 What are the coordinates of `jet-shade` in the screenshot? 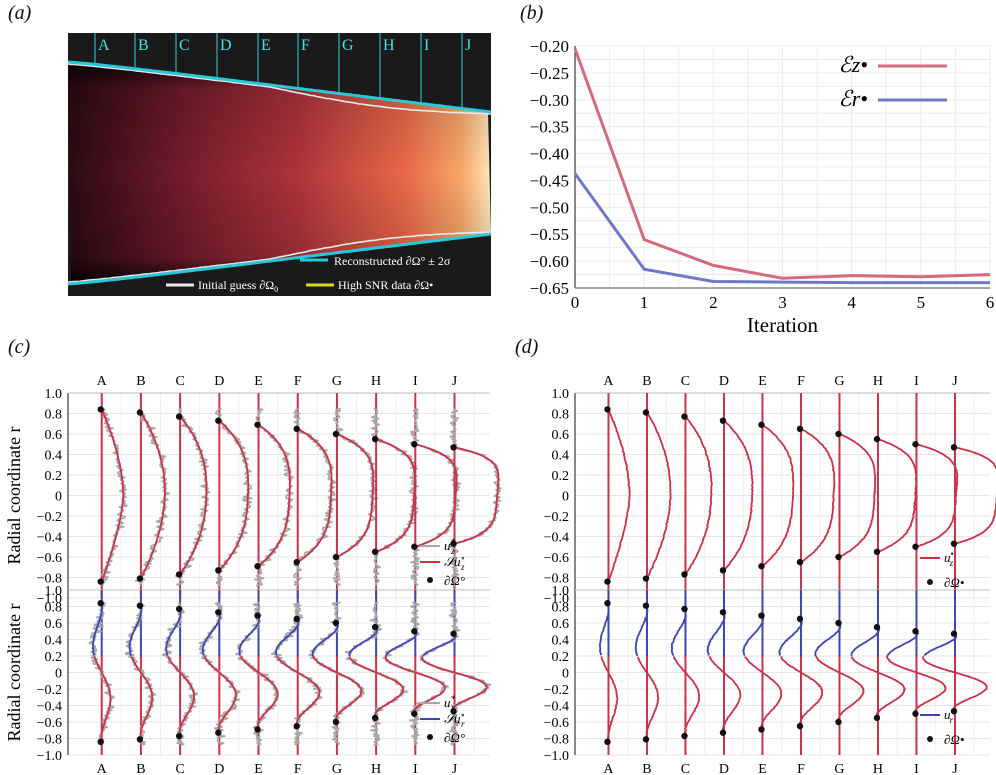 It's located at (279, 173).